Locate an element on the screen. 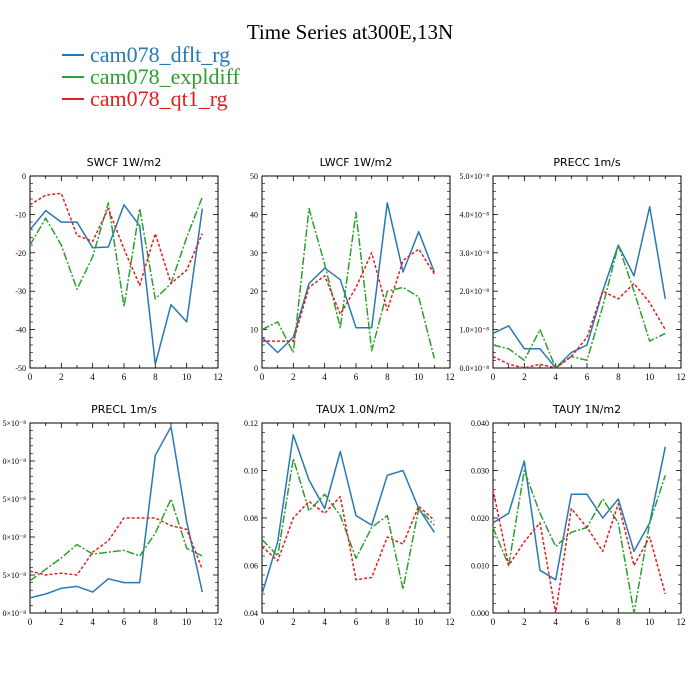 The image size is (700, 700). chart1-xtick-label: 8 is located at coordinates (155, 377).